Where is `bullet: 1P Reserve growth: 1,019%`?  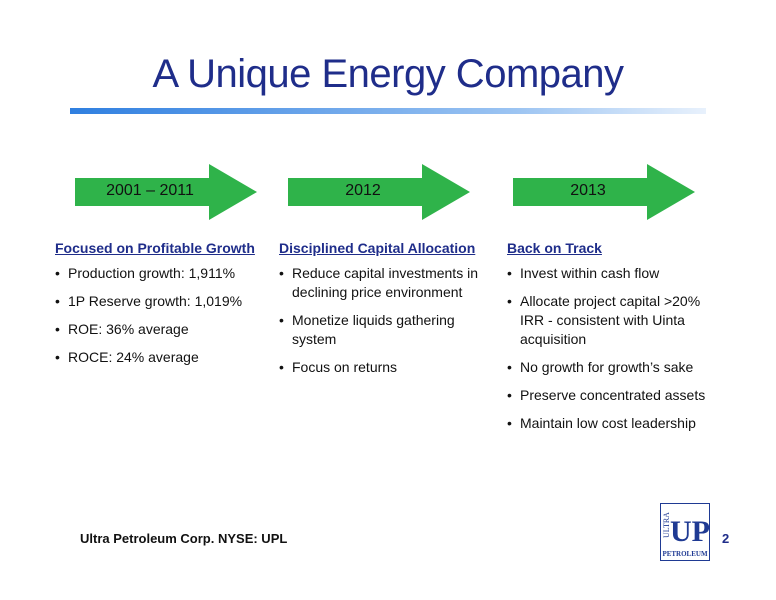 bullet: 1P Reserve growth: 1,019% is located at coordinates (167, 301).